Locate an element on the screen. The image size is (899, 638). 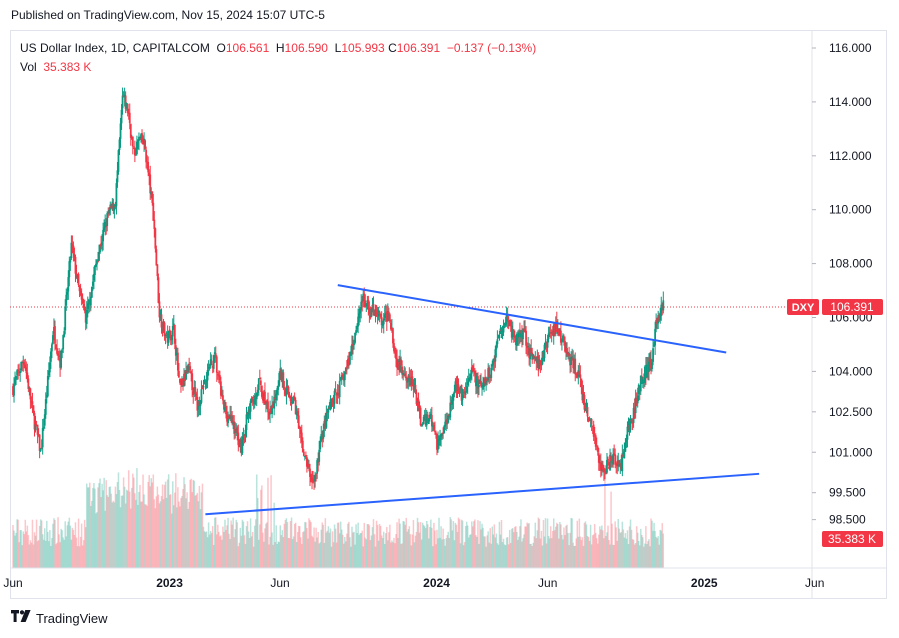
legend-o-label: O is located at coordinates (221, 48).